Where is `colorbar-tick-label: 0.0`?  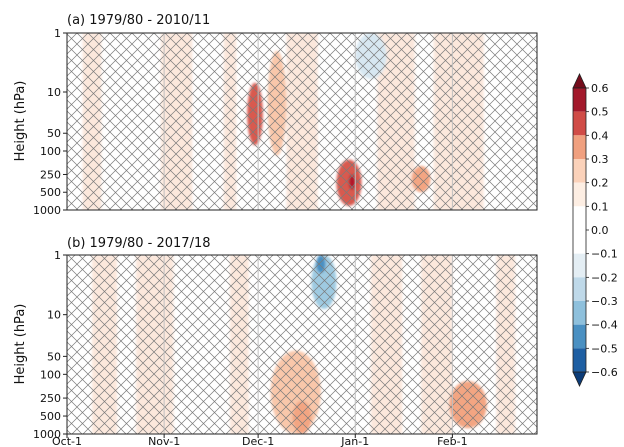 colorbar-tick-label: 0.0 is located at coordinates (600, 230).